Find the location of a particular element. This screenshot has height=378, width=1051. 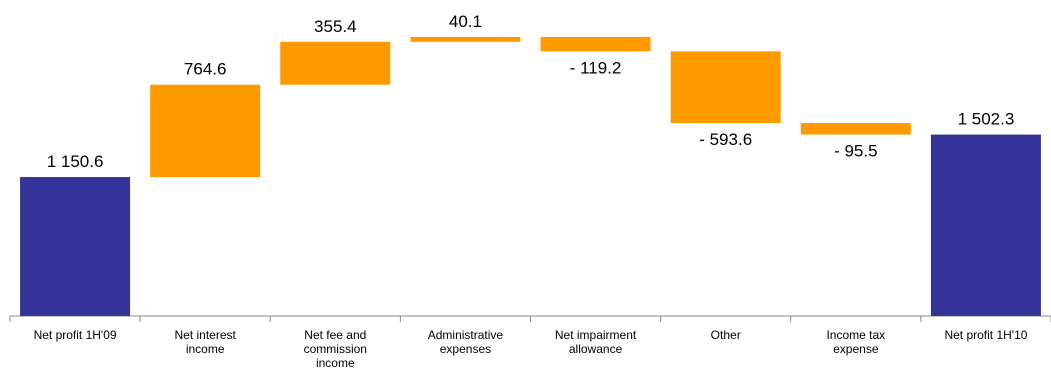

value-label: - 593.6 is located at coordinates (725, 139).